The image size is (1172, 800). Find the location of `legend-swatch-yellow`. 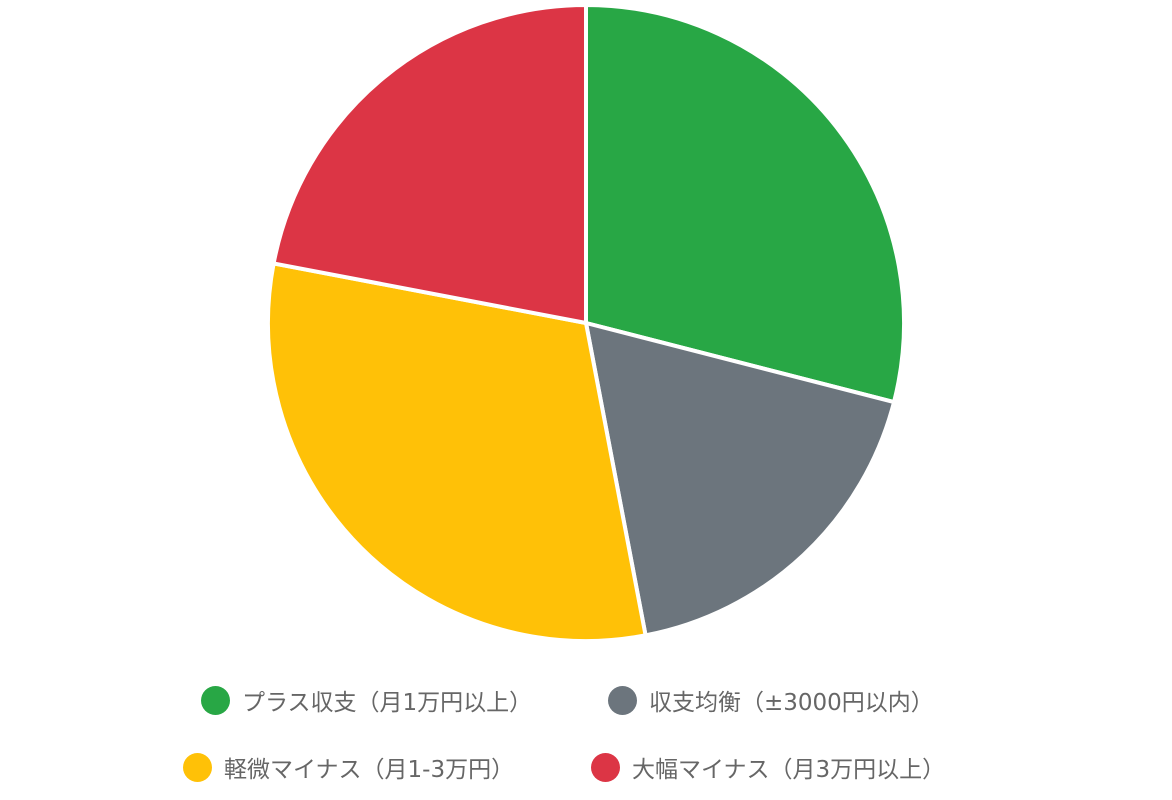

legend-swatch-yellow is located at coordinates (197, 767).